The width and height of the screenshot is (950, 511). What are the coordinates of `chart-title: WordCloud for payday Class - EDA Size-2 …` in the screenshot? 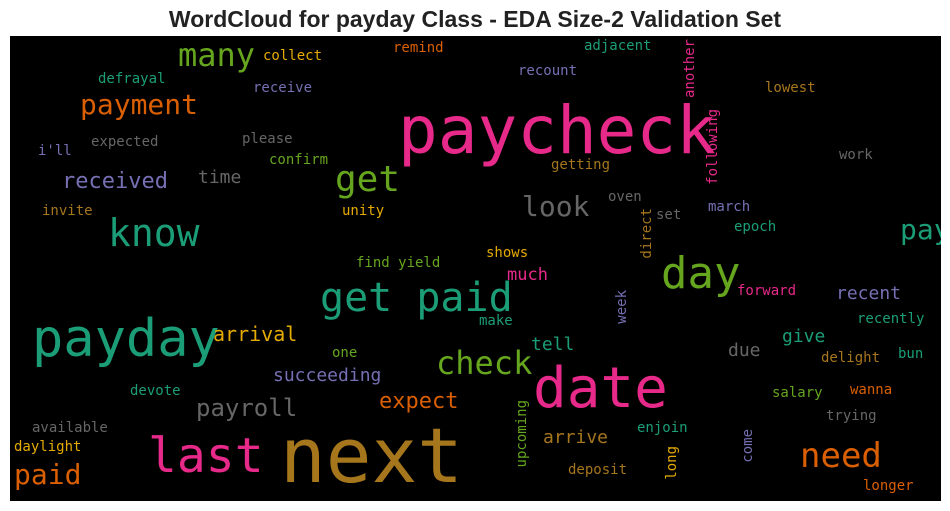 It's located at (475, 19).